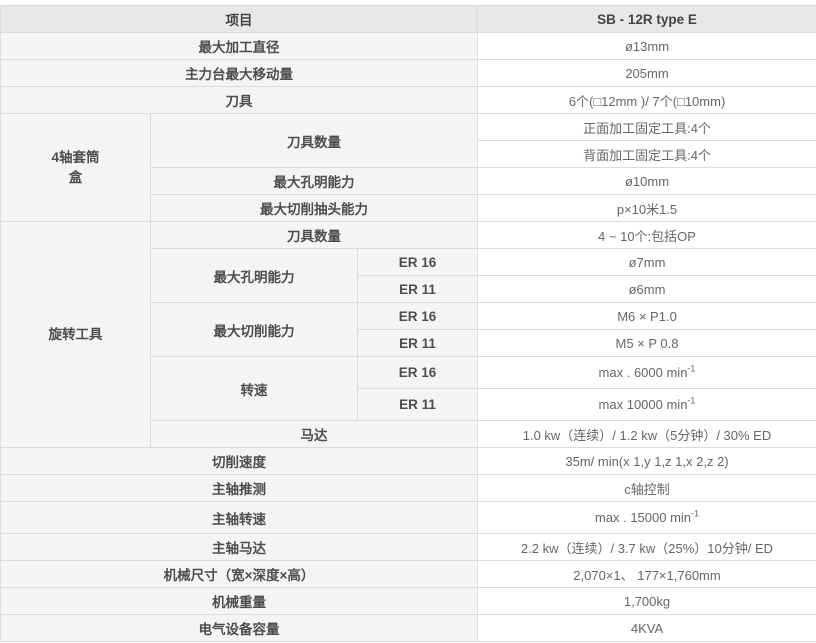 The height and width of the screenshot is (643, 816). I want to click on table-row: 机械尺寸（宽×深度×高） 2,070×1、 177×1,760mm, so click(408, 574).